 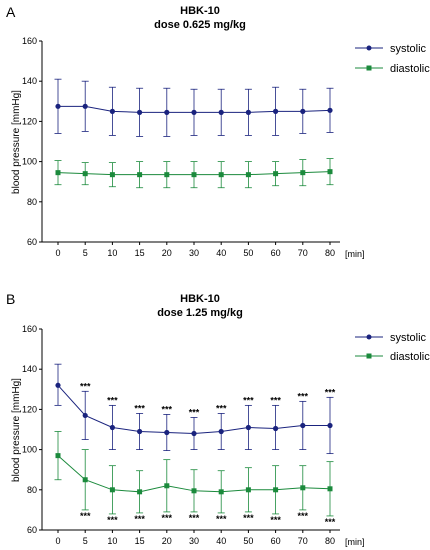 I want to click on panel-b-legend: systolic diastolic, so click(x=392, y=347).